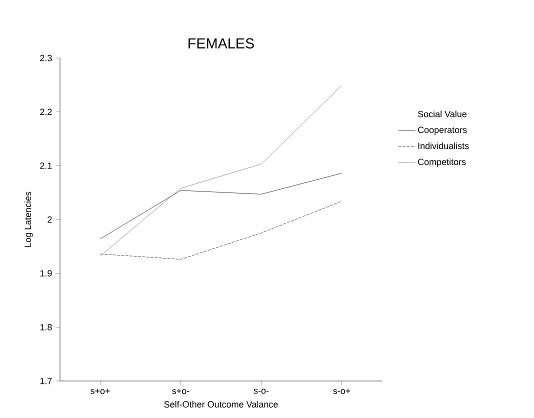 This screenshot has width=534, height=418. I want to click on y-axis-title: Log Latencies, so click(28, 219).